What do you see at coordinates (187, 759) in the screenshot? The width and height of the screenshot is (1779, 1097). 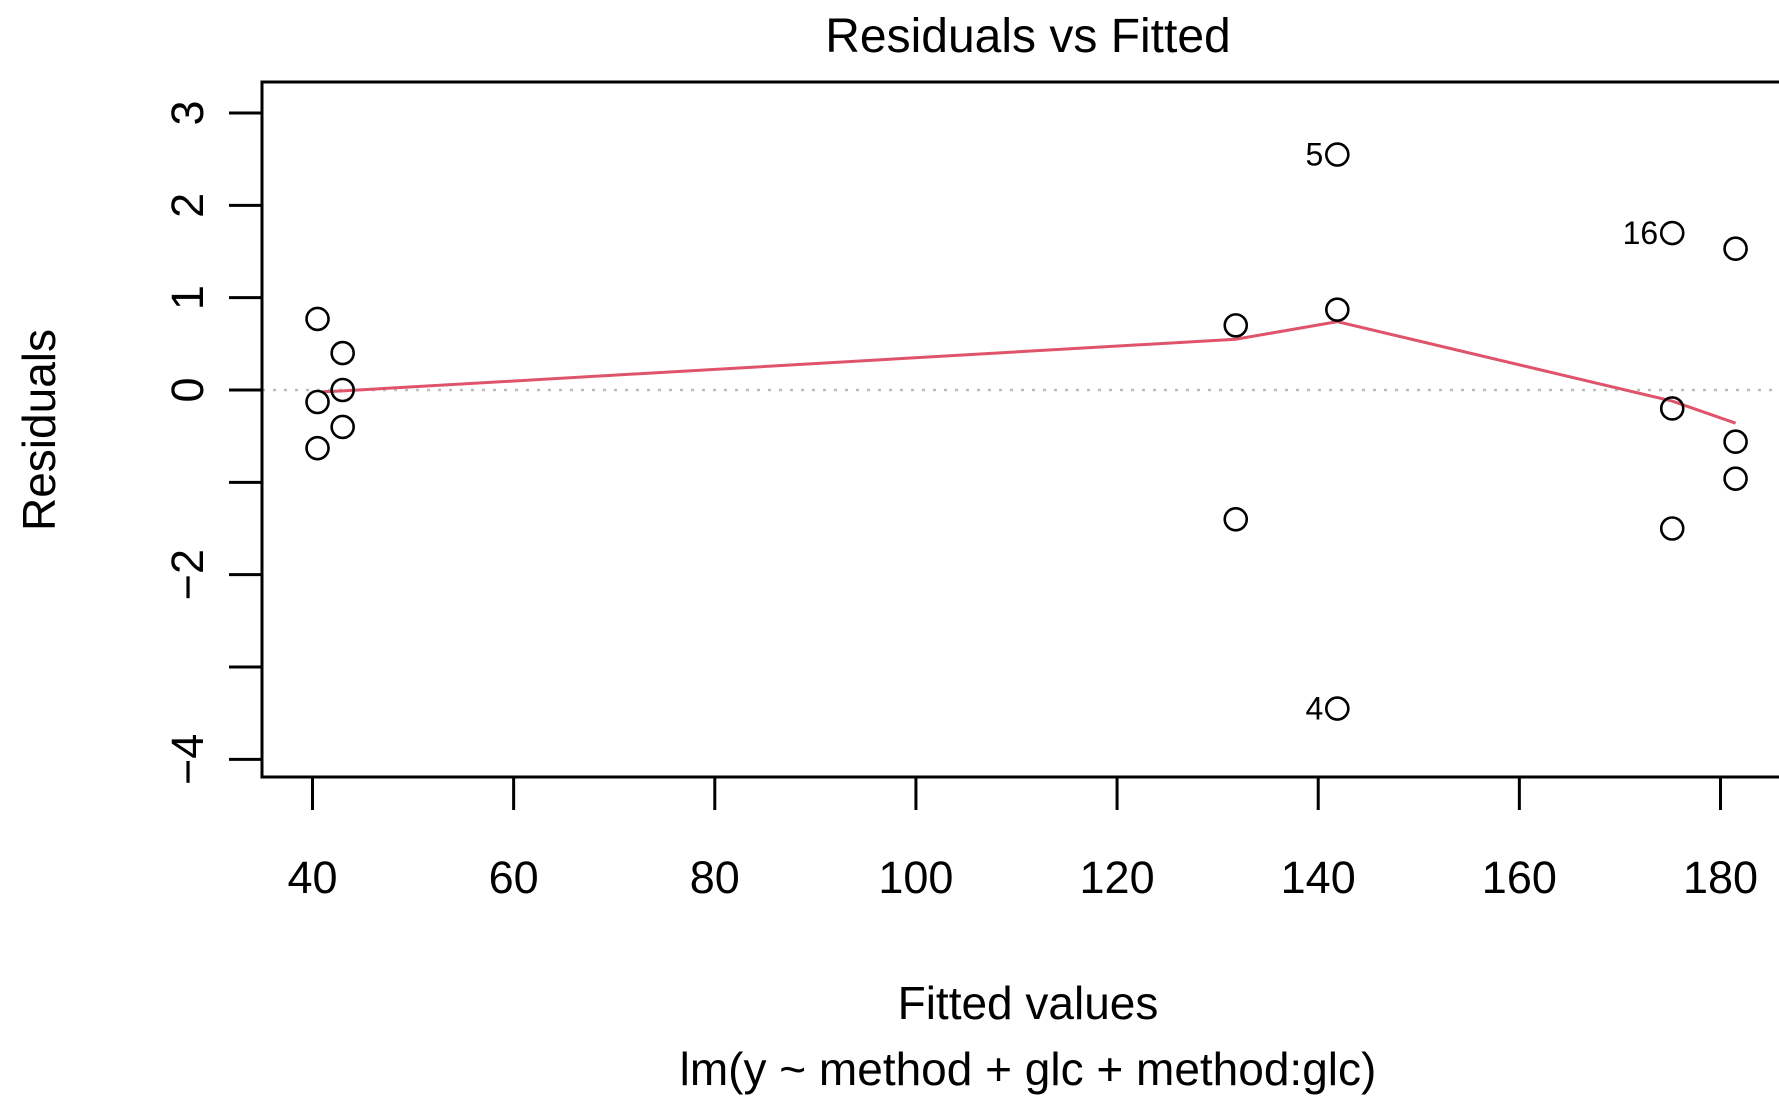 I see `y-tick-label: −4` at bounding box center [187, 759].